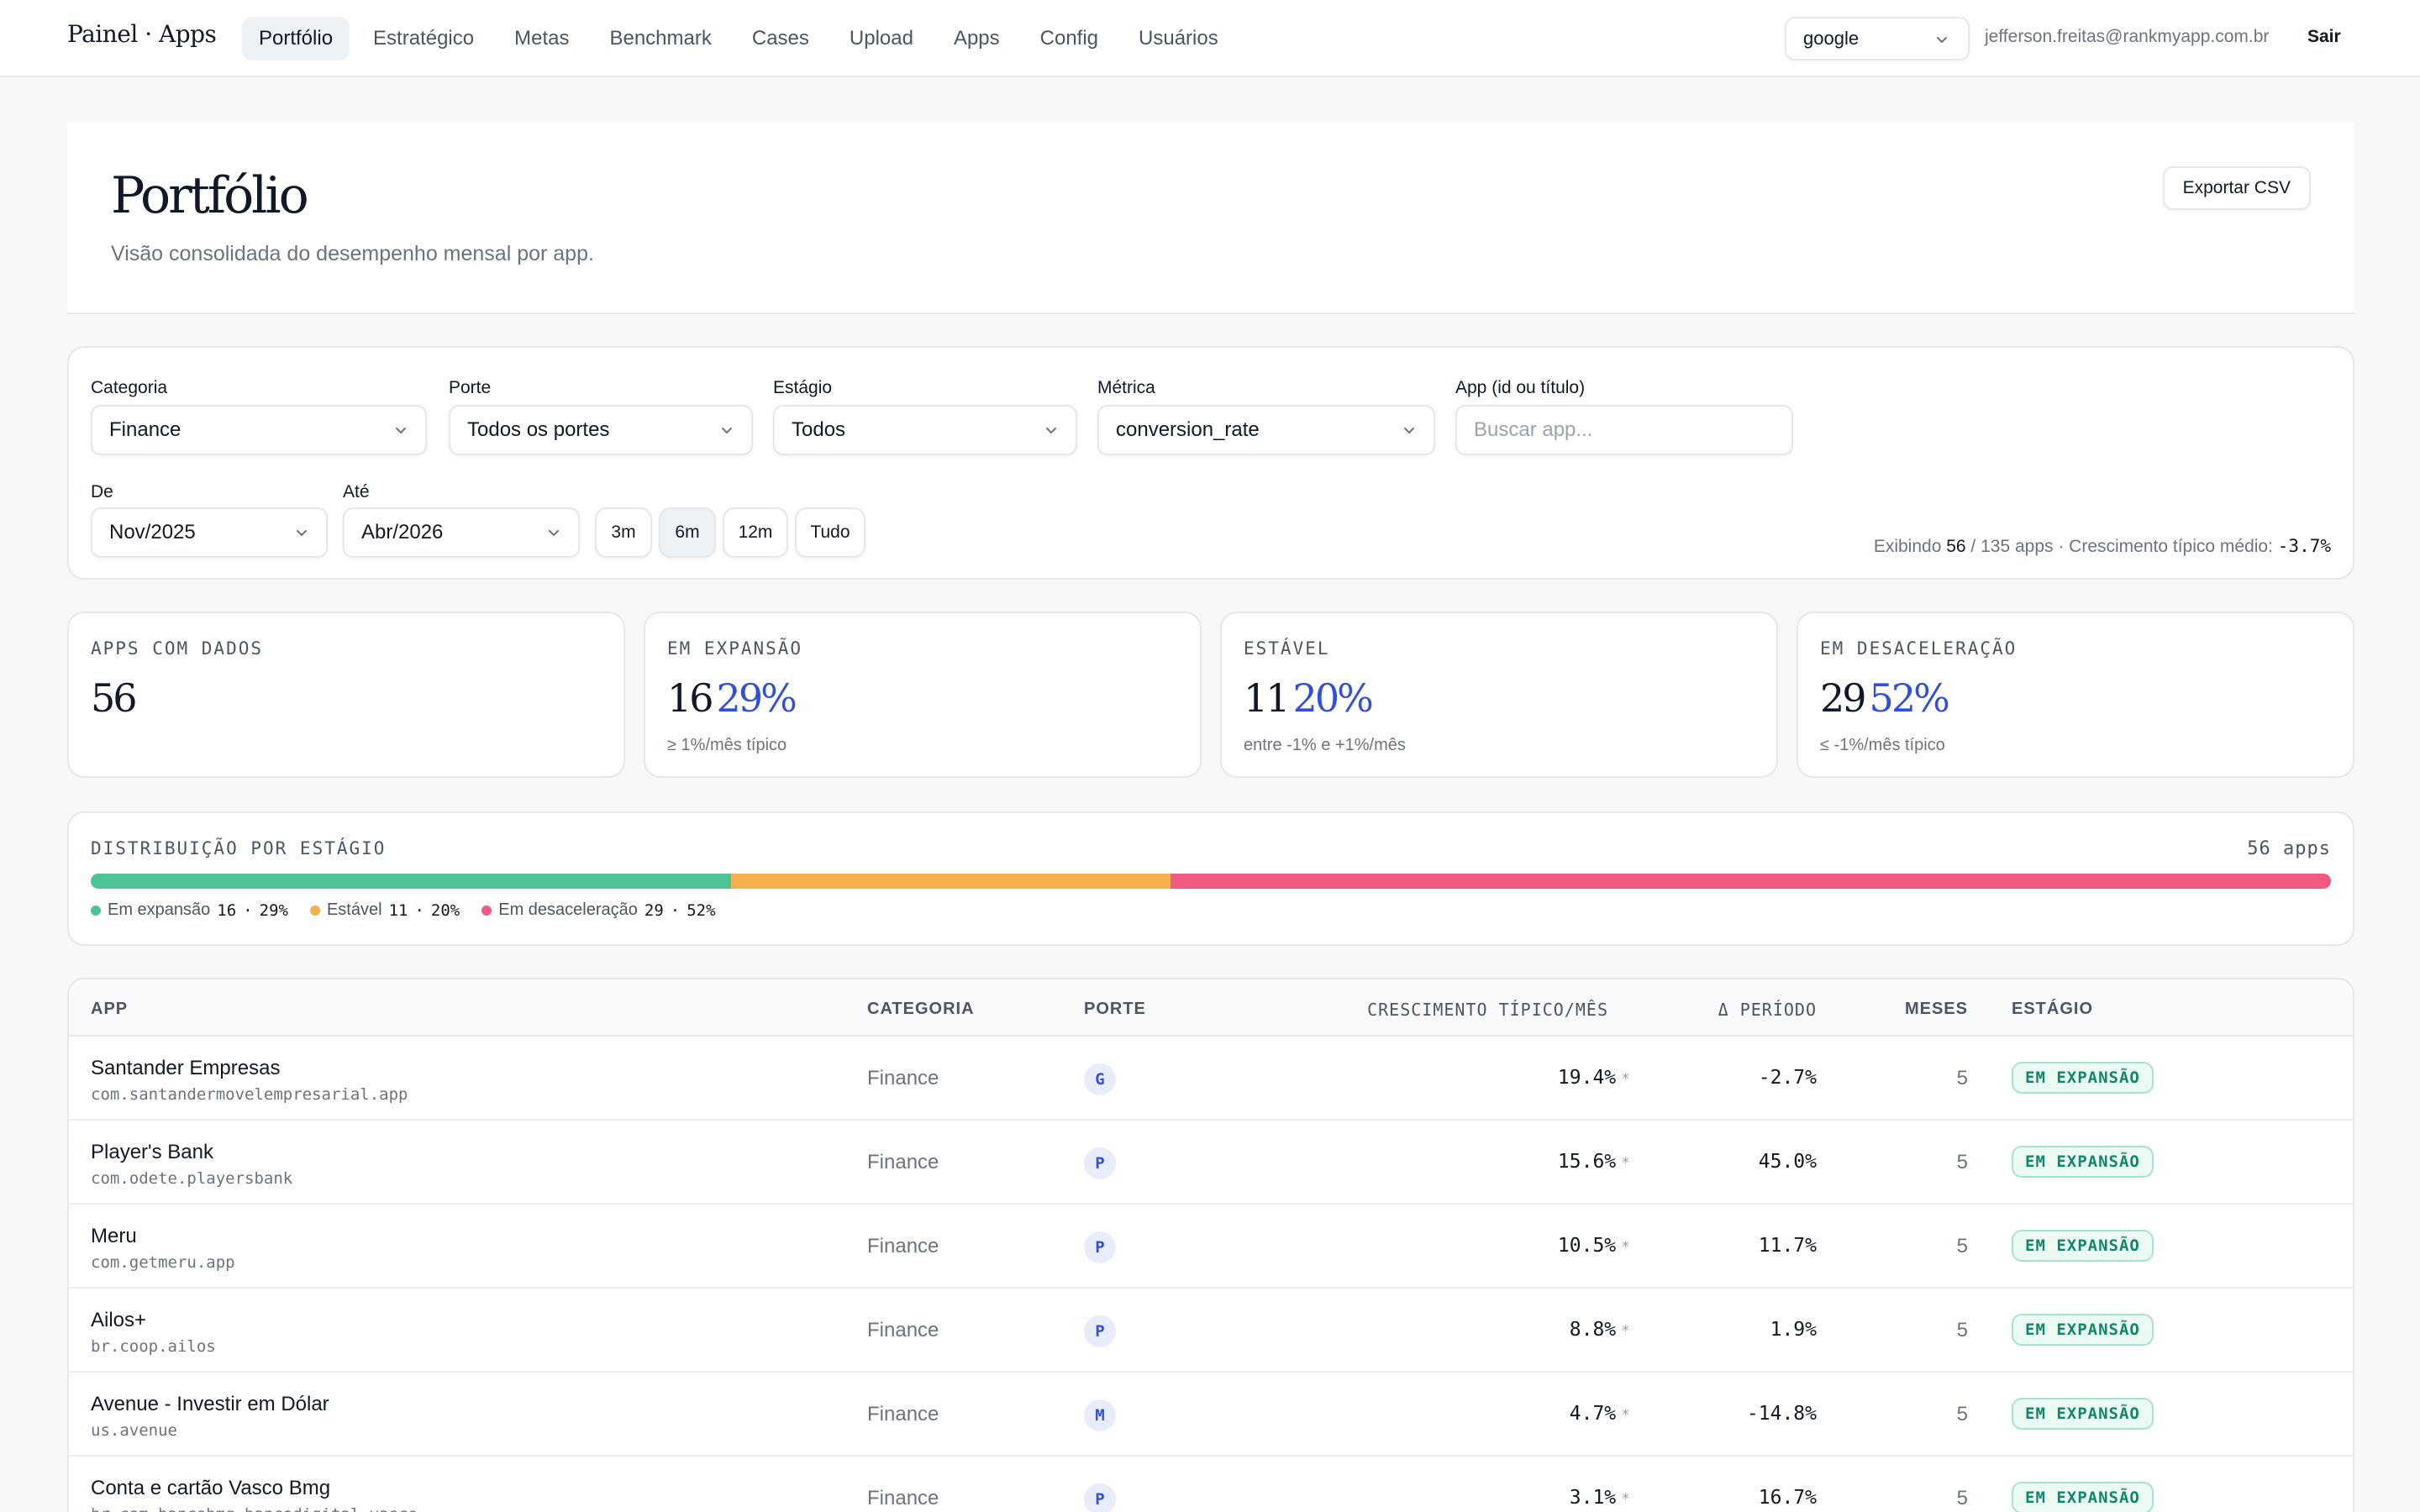 The width and height of the screenshot is (2420, 1512). Describe the element at coordinates (134, 1430) in the screenshot. I see `app-id: us.avenue` at that location.